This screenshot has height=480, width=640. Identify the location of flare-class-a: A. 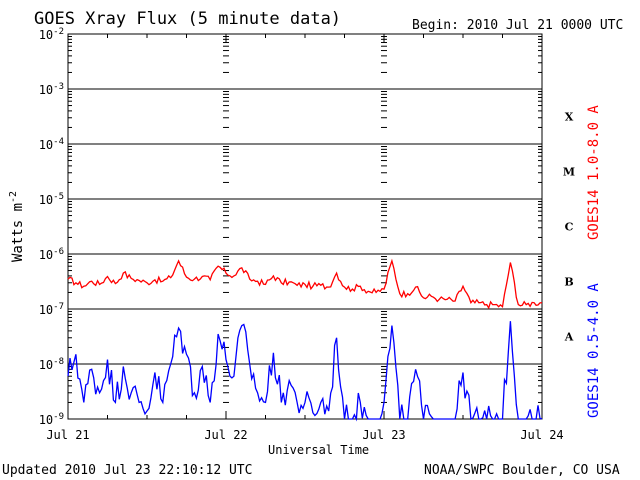
(569, 337).